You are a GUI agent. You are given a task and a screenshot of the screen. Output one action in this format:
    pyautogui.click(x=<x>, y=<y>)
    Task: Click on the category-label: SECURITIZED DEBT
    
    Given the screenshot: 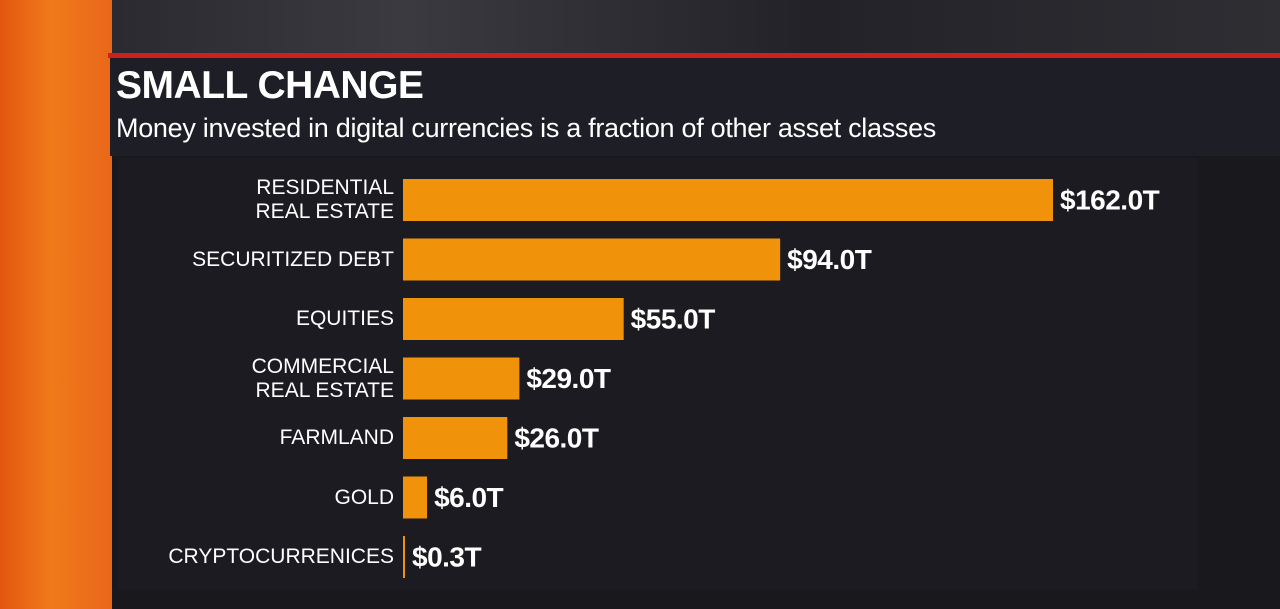 What is the action you would take?
    pyautogui.click(x=293, y=259)
    